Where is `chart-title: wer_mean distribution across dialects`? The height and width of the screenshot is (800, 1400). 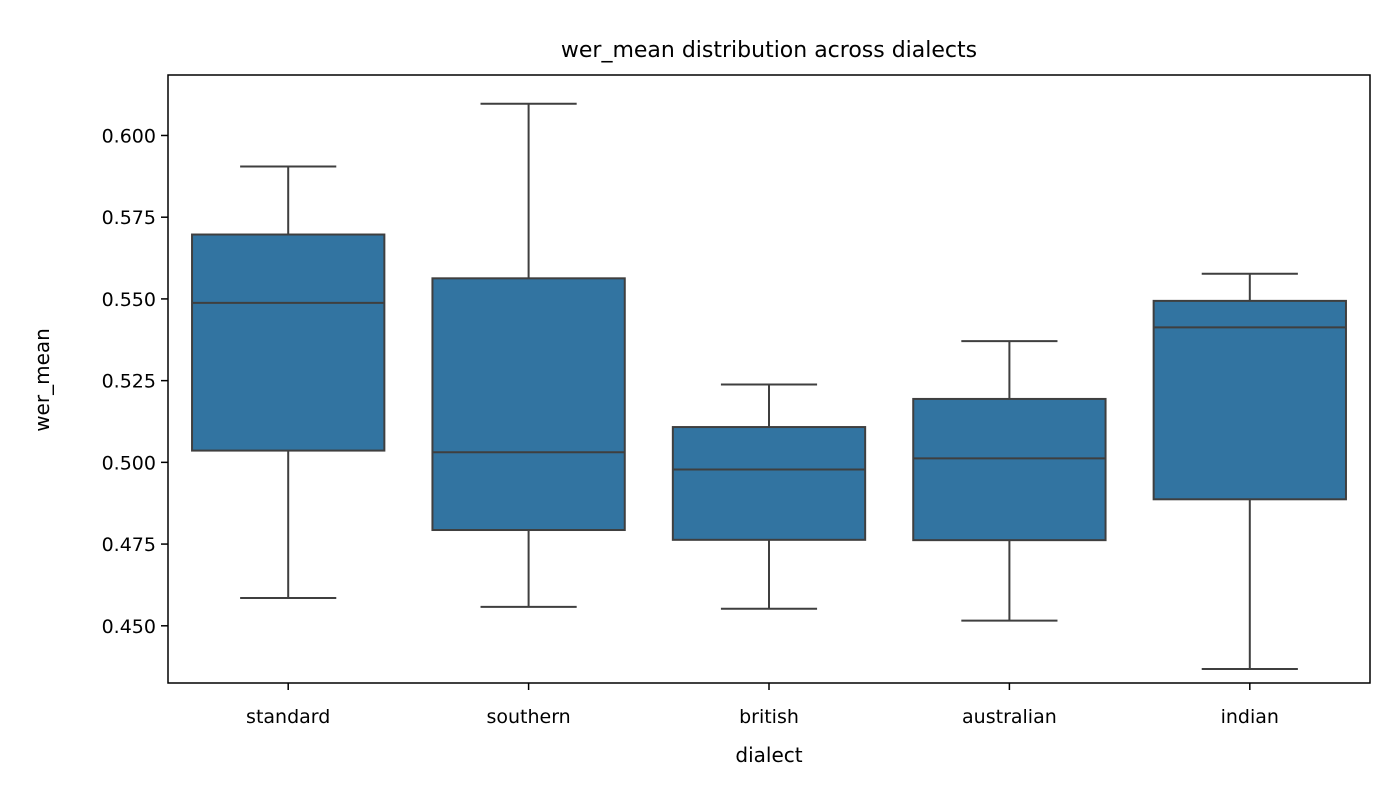
chart-title: wer_mean distribution across dialects is located at coordinates (769, 50).